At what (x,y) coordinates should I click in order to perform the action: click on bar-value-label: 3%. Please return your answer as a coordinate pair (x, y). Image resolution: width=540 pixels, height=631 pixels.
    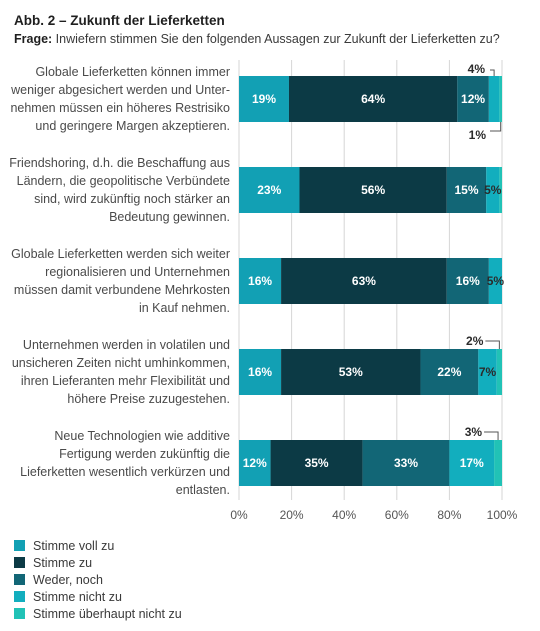
    Looking at the image, I should click on (474, 432).